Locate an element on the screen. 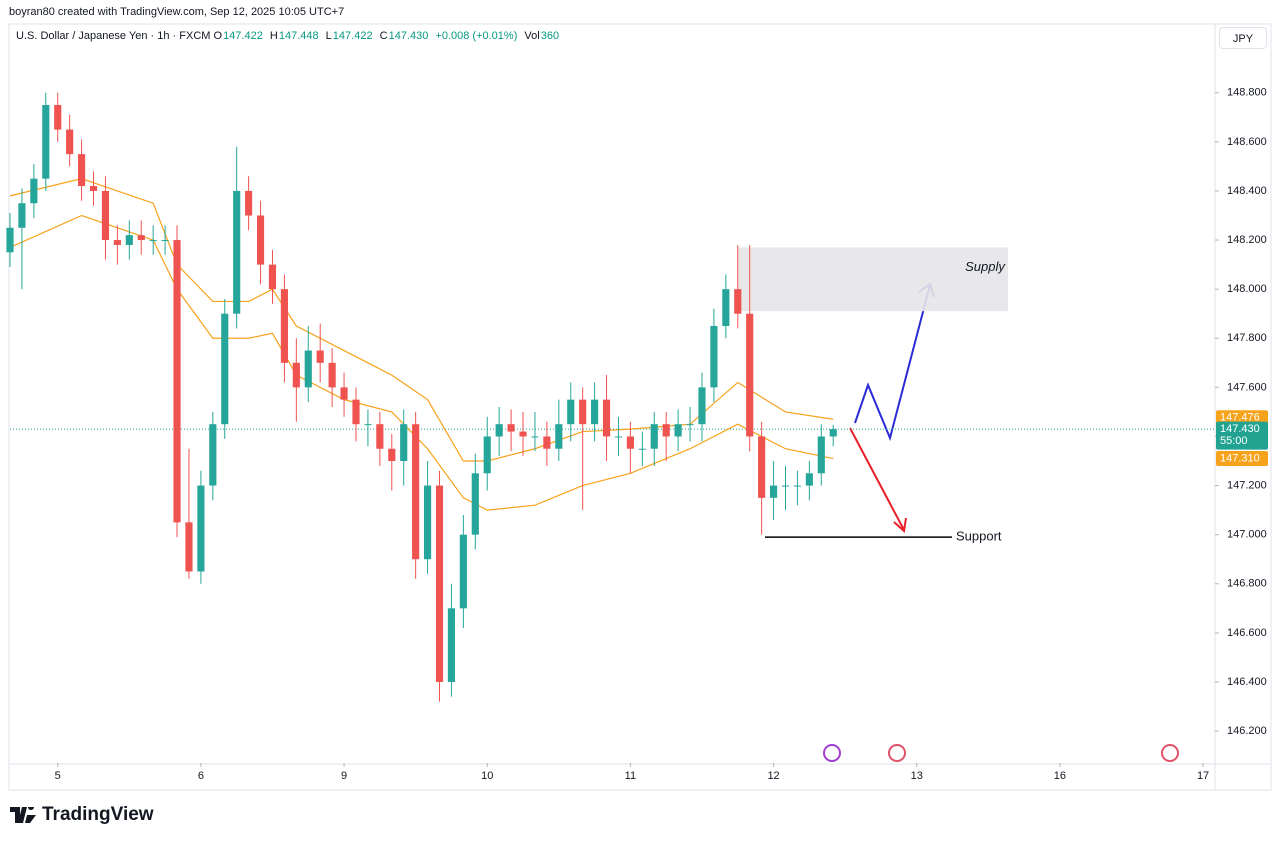  x-tick-label: 6 is located at coordinates (201, 776).